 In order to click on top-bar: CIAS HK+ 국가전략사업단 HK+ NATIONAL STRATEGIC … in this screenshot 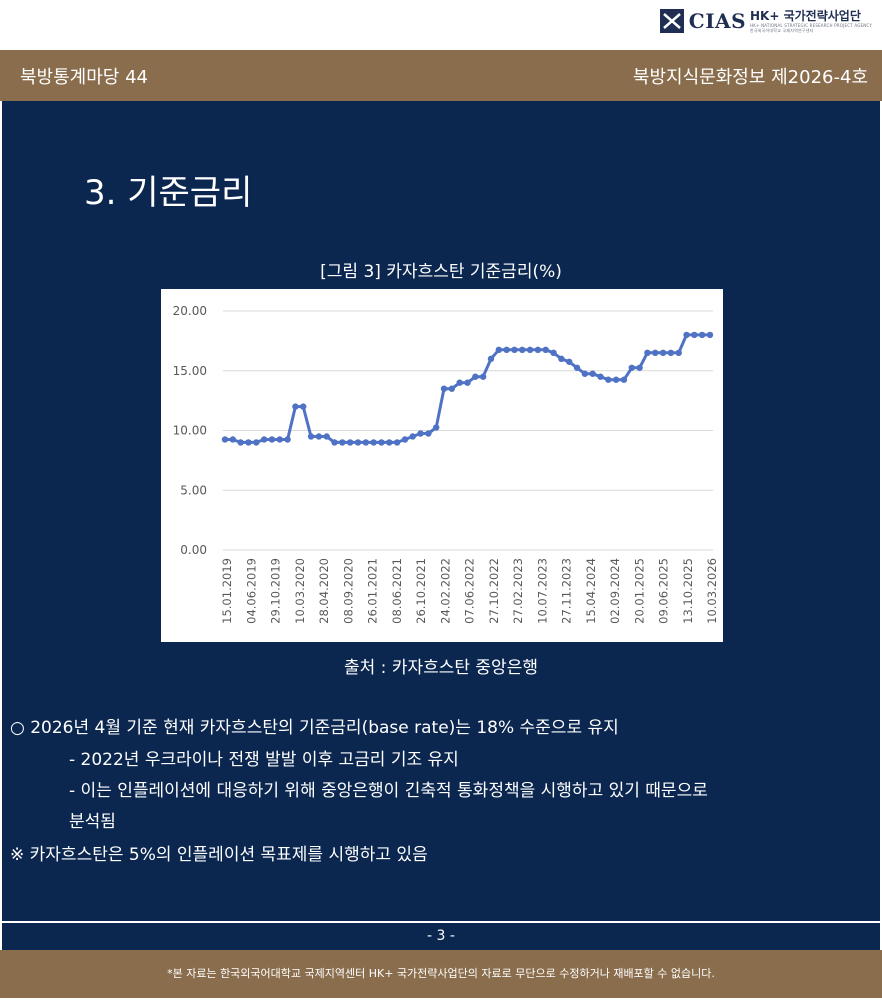, I will do `click(441, 25)`.